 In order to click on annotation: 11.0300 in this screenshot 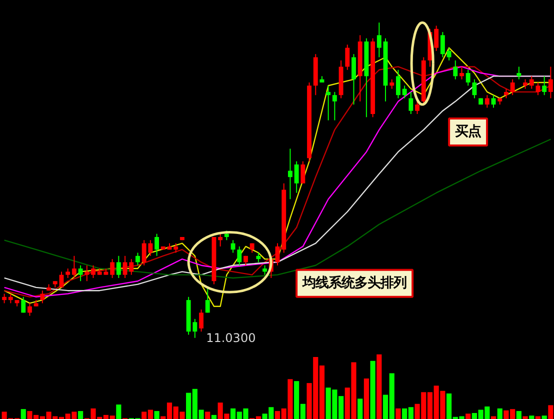, I will do `click(231, 337)`.